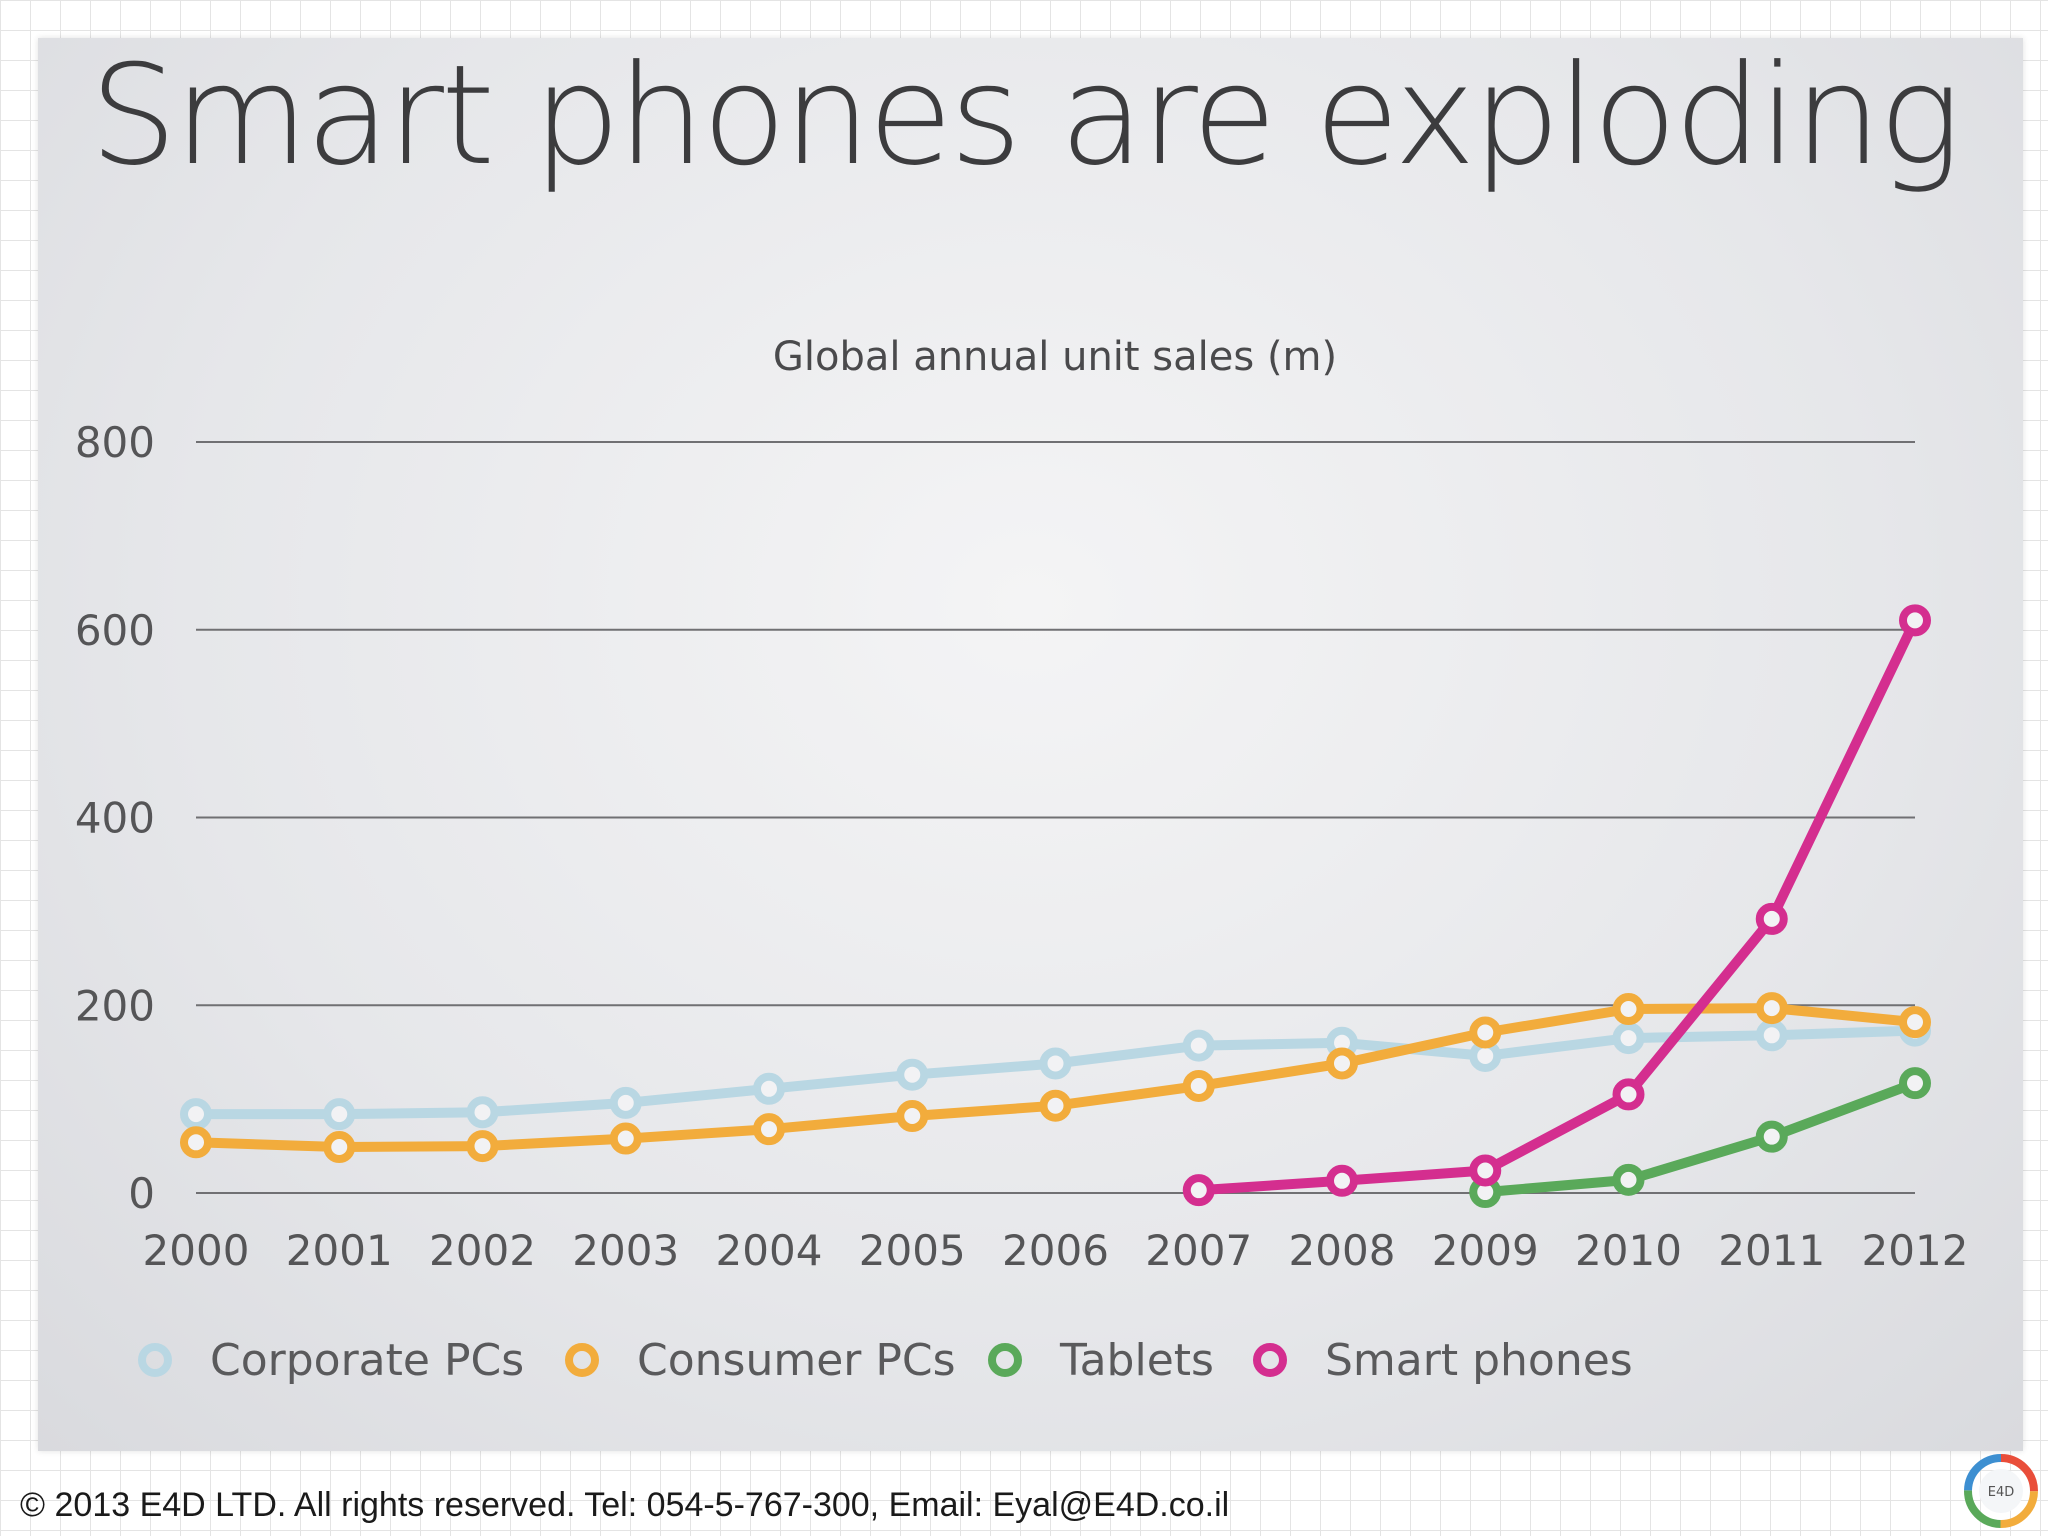  What do you see at coordinates (1485, 1250) in the screenshot?
I see `x-tick-label: 2009` at bounding box center [1485, 1250].